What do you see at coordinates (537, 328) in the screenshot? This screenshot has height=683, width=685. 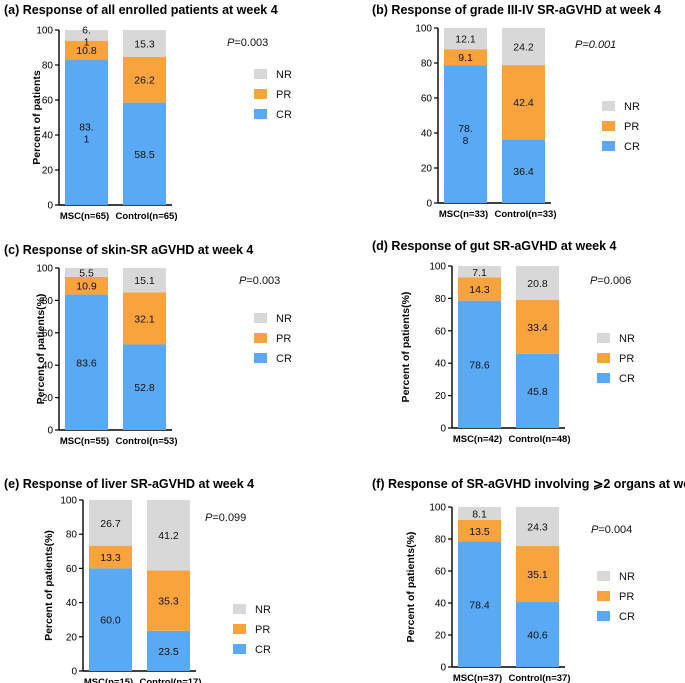 I see `data-label-pr: 33.4` at bounding box center [537, 328].